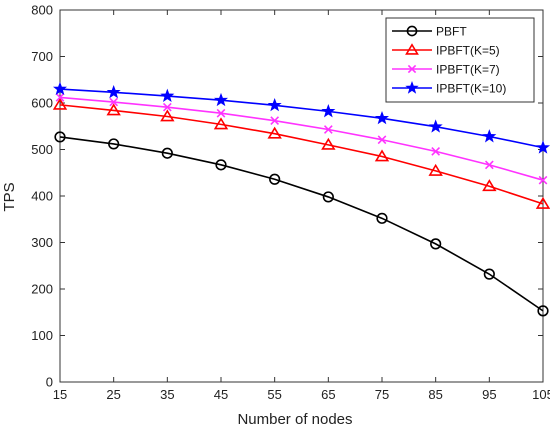  I want to click on x-axis-label: Number of nodes, so click(294, 419).